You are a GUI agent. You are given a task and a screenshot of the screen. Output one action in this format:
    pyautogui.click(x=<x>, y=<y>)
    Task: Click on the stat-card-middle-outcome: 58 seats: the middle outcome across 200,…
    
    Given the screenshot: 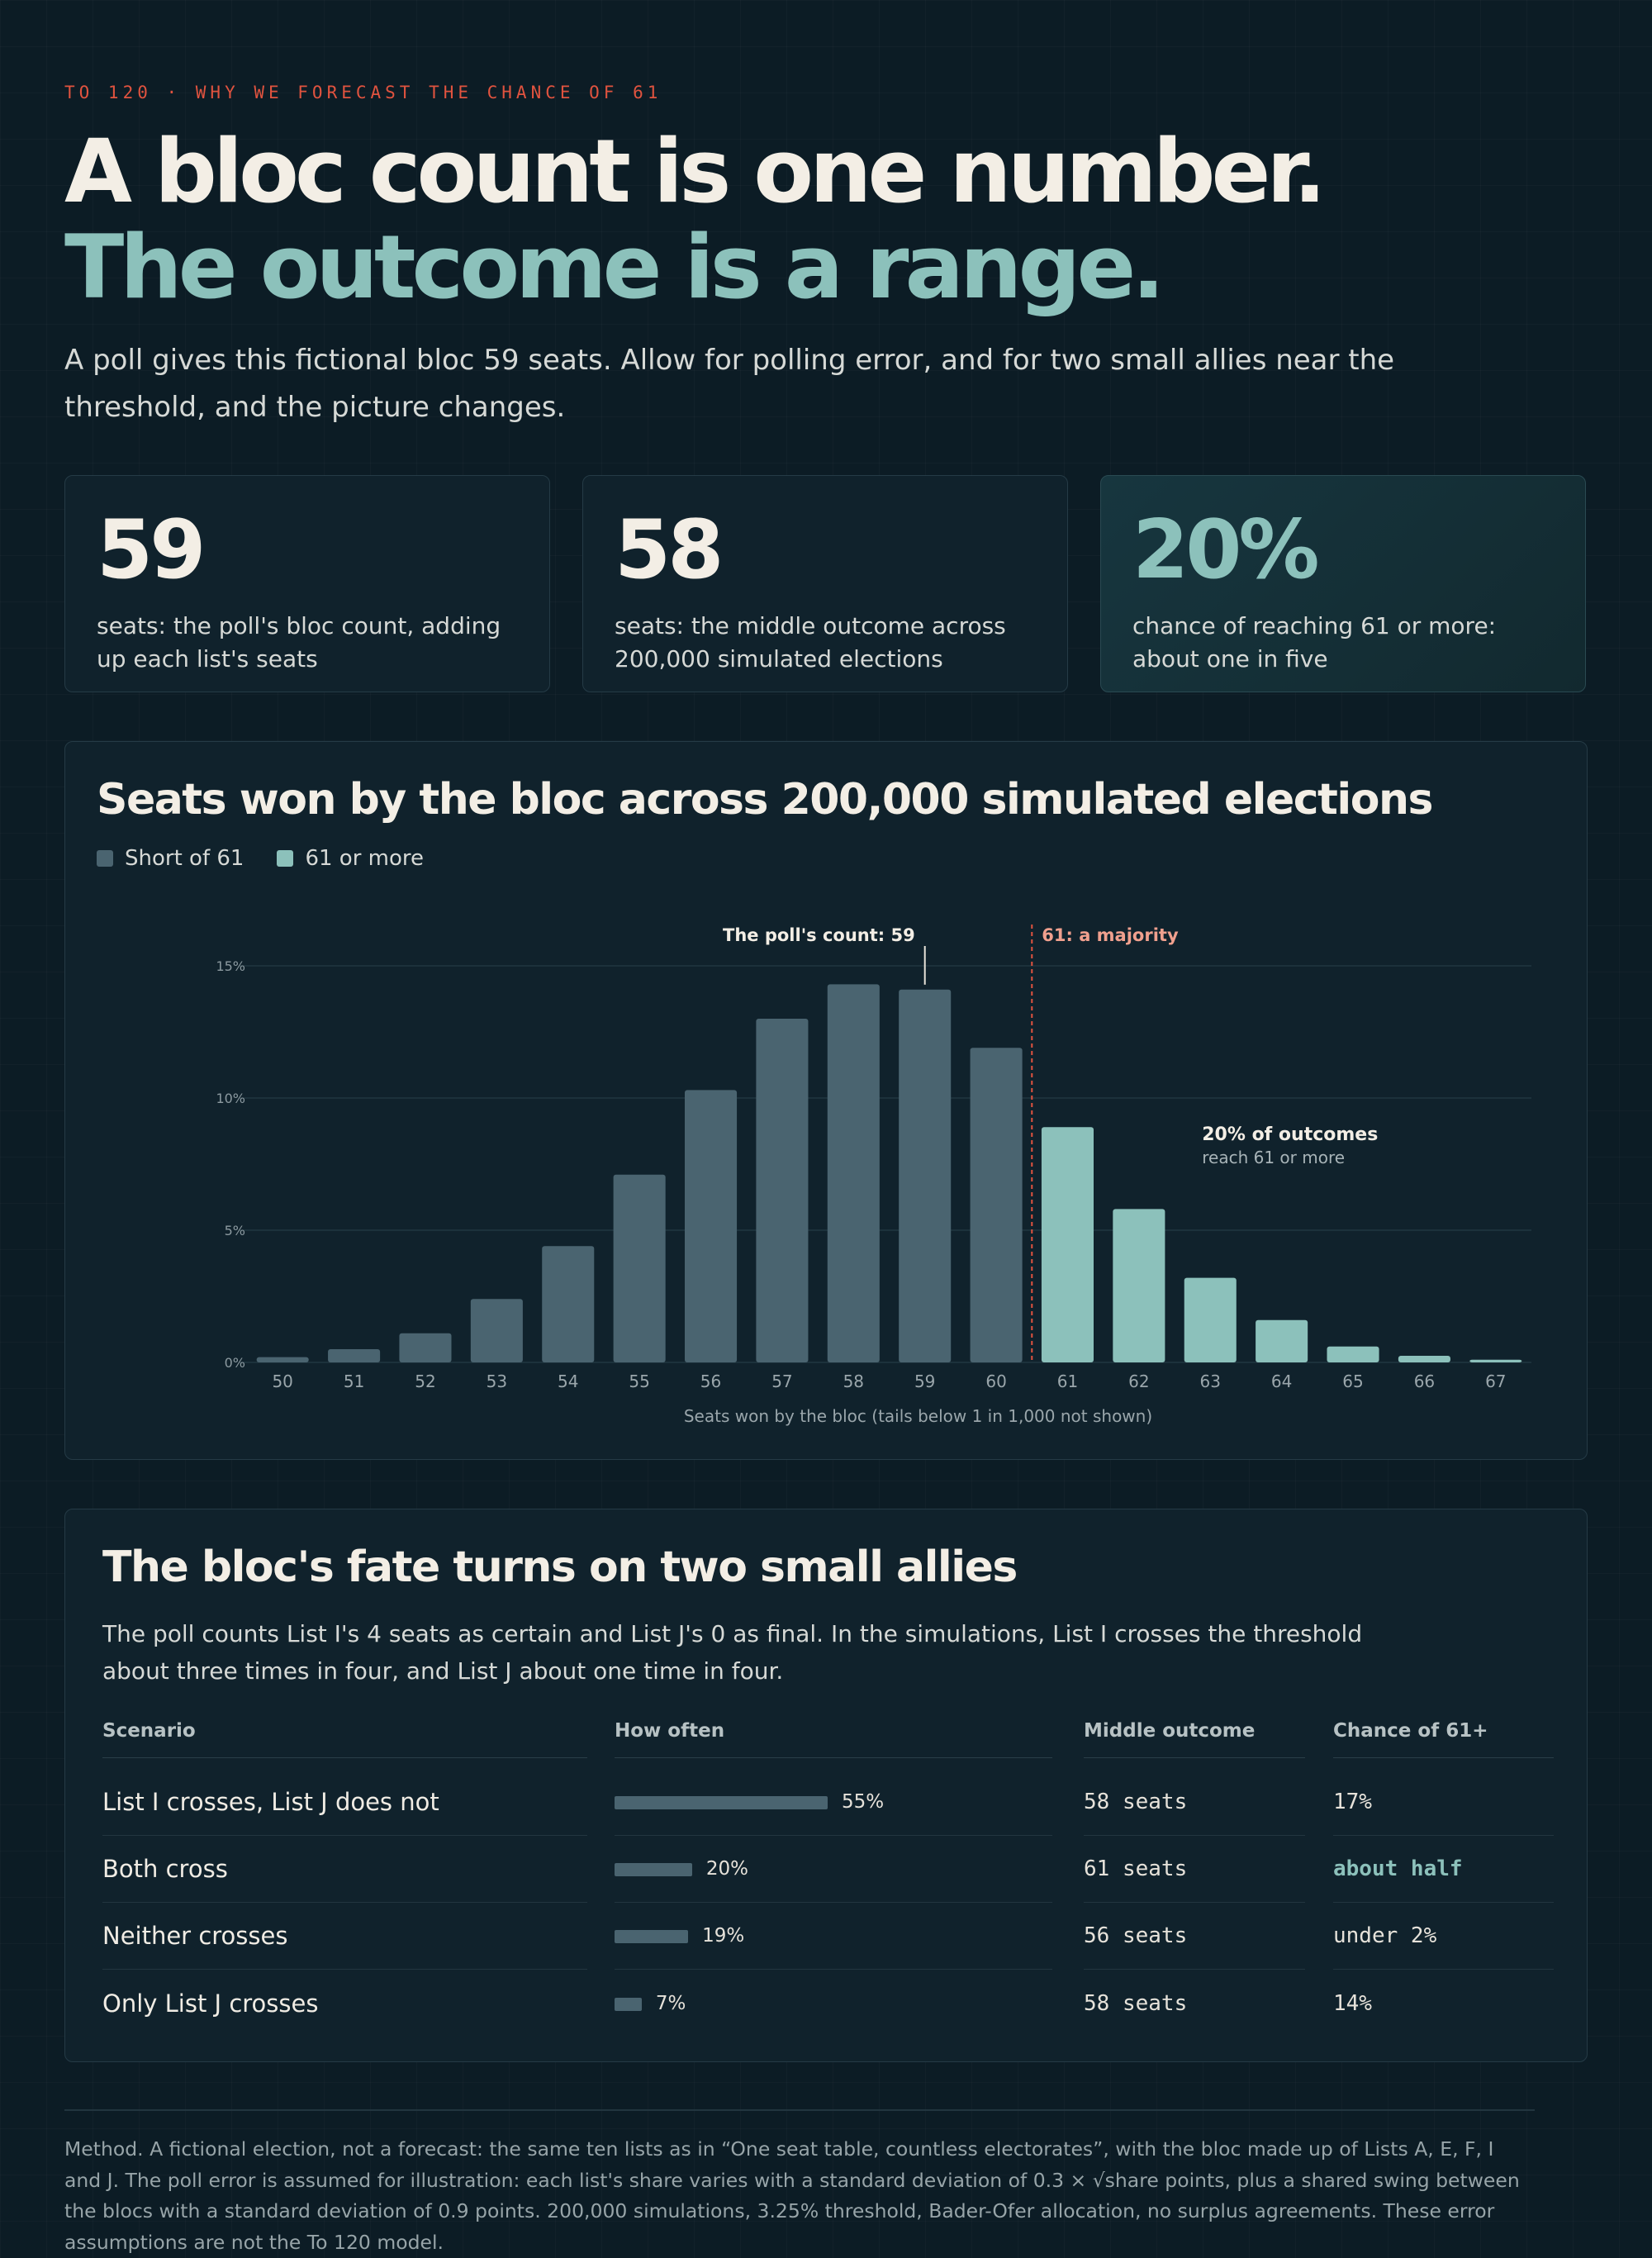 What is the action you would take?
    pyautogui.click(x=825, y=583)
    